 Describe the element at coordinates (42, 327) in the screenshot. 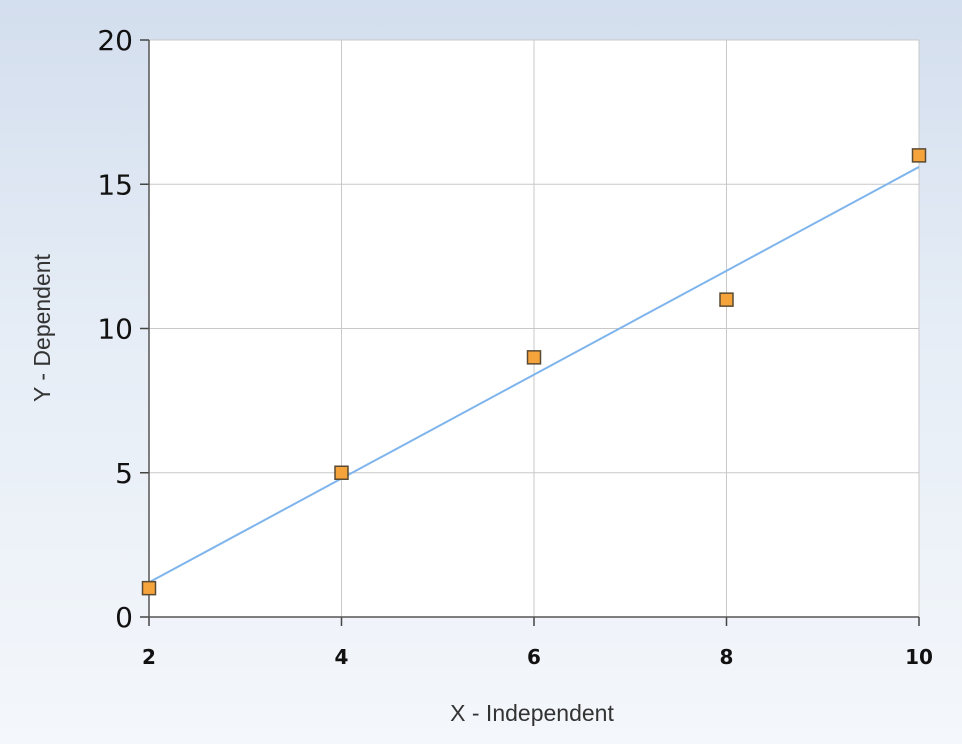

I see `y-axis-title: Y - Dependent` at that location.